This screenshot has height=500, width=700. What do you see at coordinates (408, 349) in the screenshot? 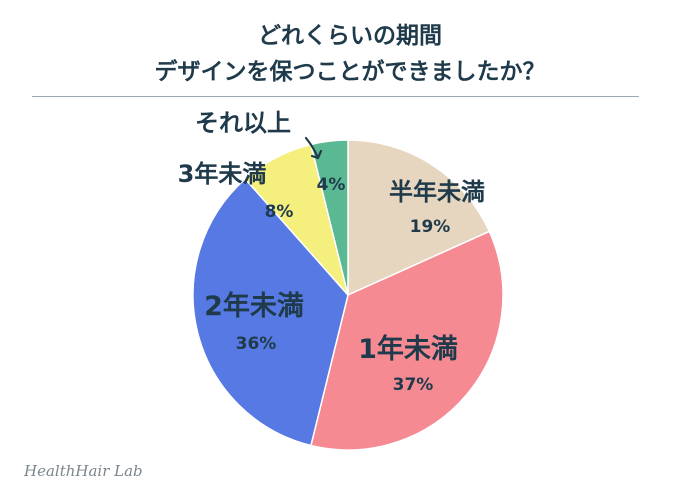
I see `slice-label-2: 1年未満` at bounding box center [408, 349].